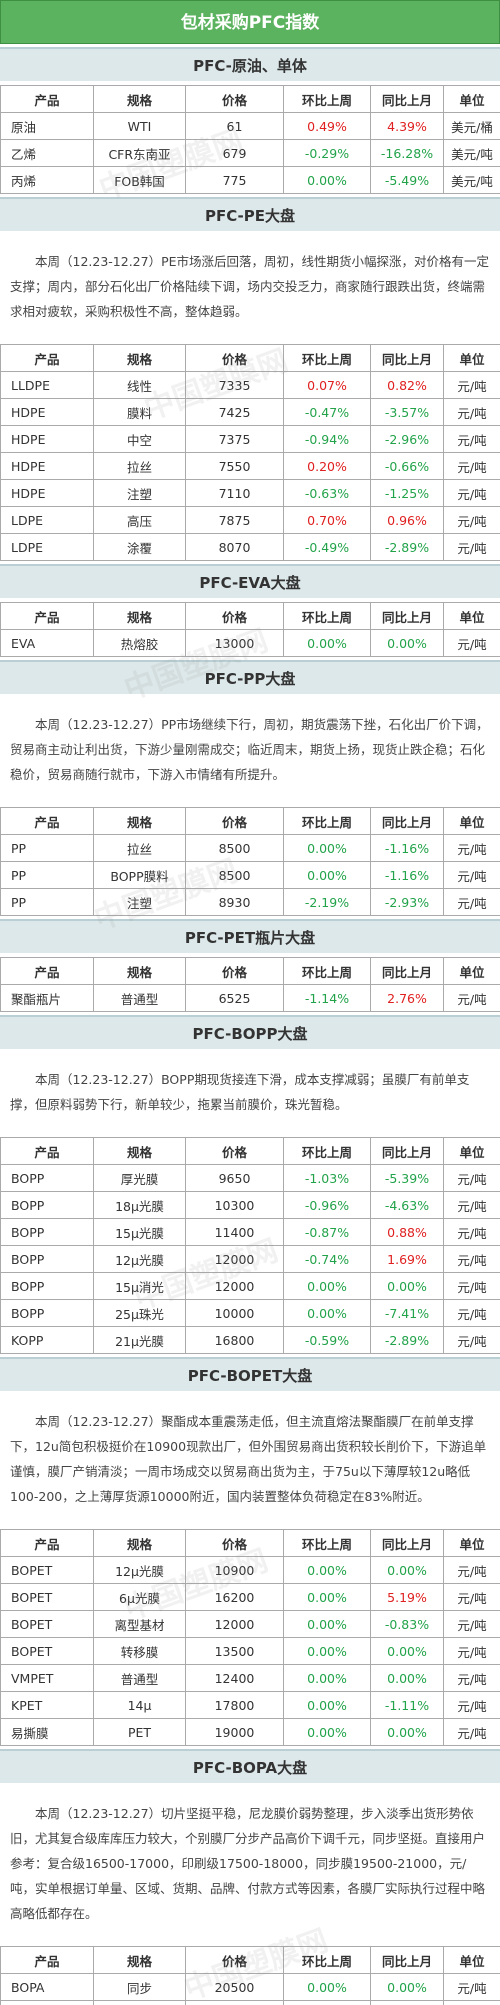  Describe the element at coordinates (234, 466) in the screenshot. I see `price: 7550` at that location.